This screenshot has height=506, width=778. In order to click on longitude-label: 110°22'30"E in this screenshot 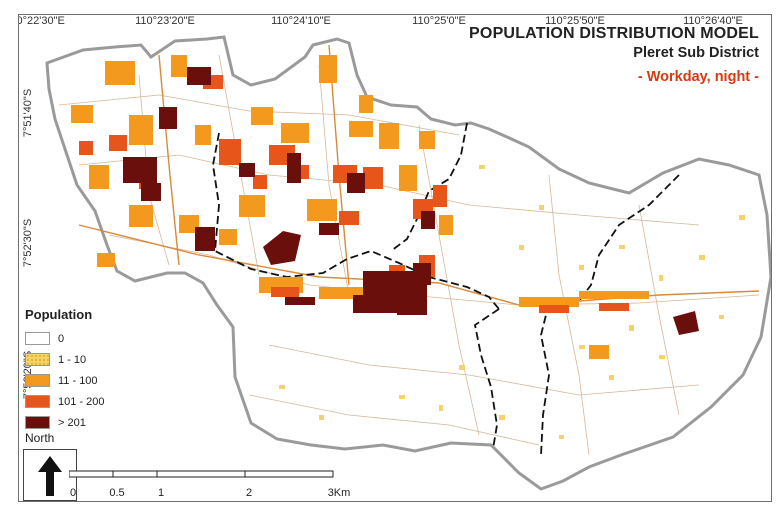, I will do `click(41, 21)`.